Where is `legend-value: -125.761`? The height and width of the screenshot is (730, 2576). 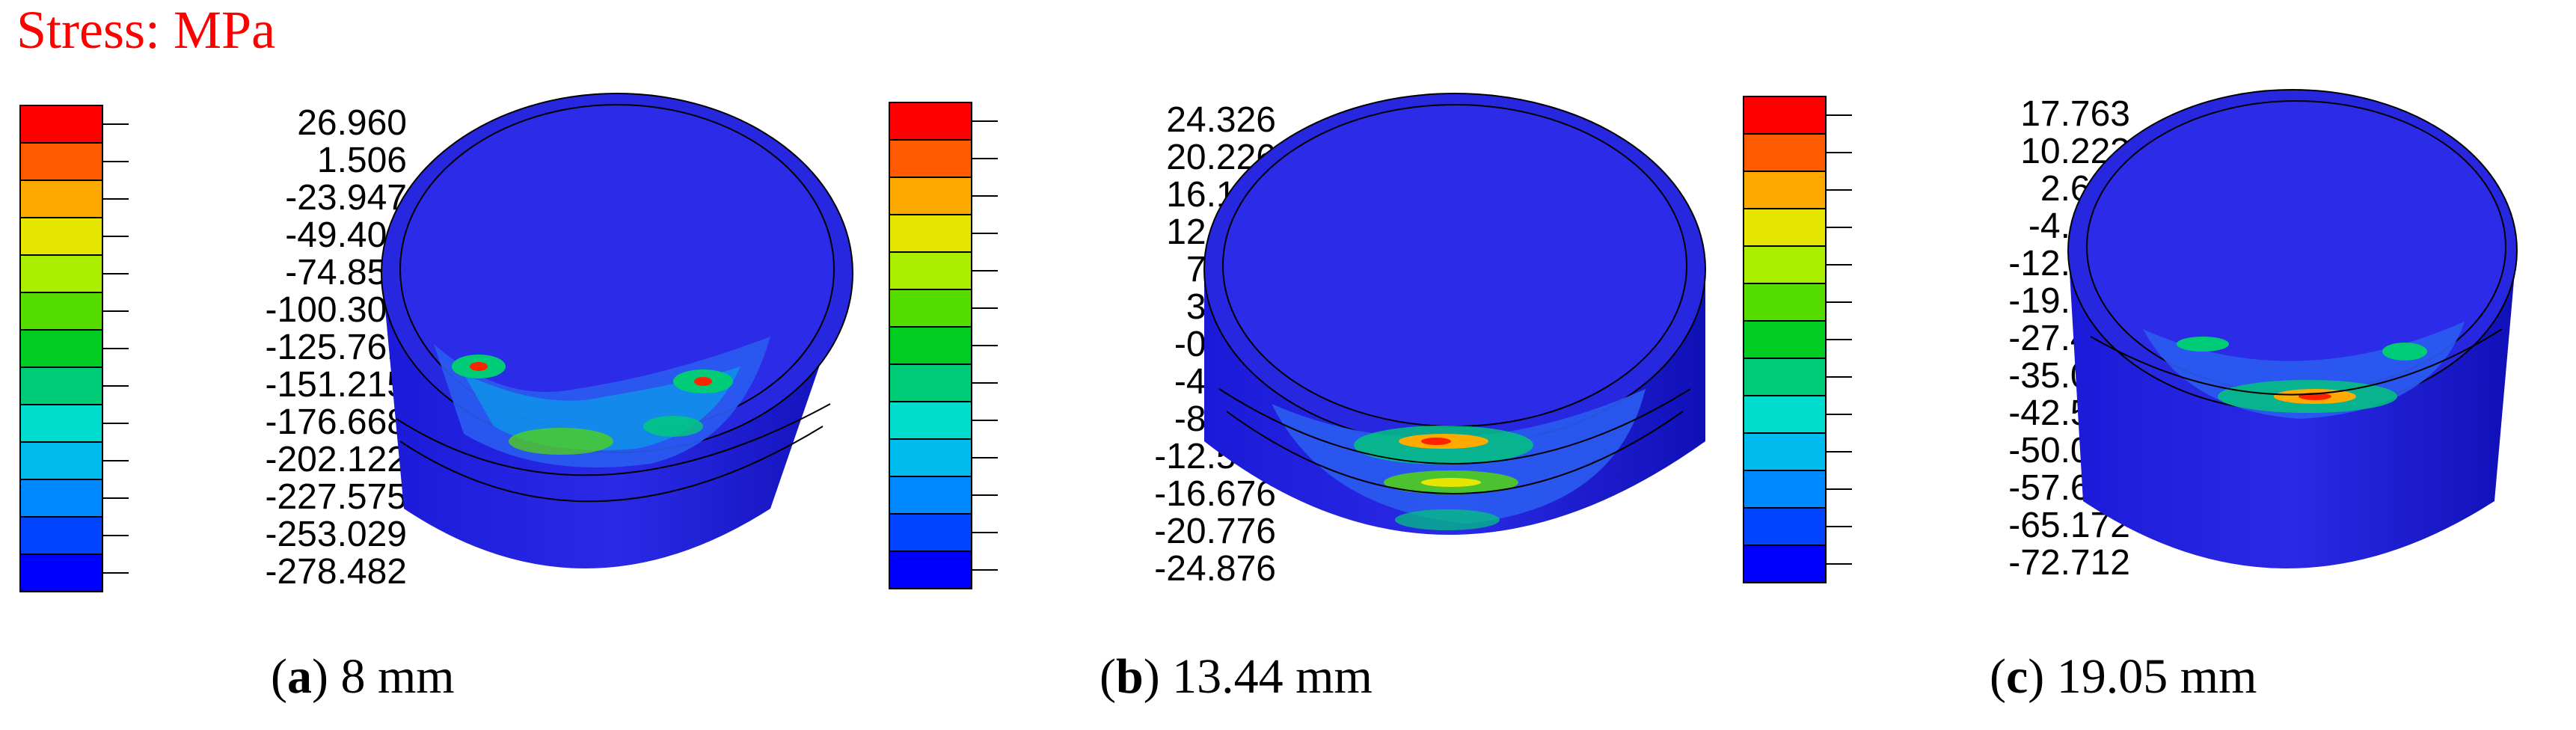
legend-value: -125.761 is located at coordinates (336, 348).